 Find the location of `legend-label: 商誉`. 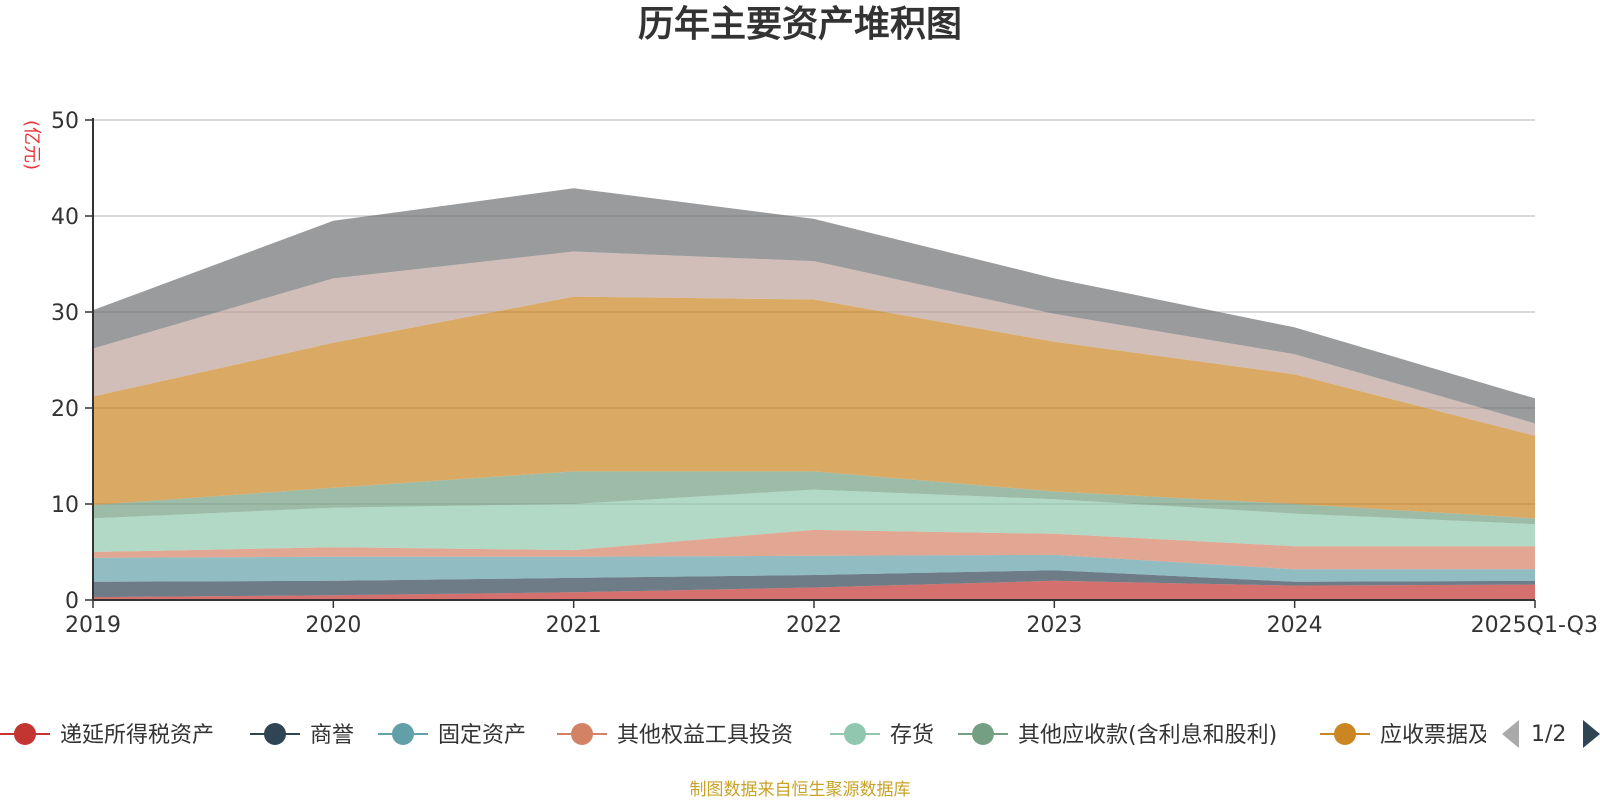

legend-label: 商誉 is located at coordinates (332, 735).